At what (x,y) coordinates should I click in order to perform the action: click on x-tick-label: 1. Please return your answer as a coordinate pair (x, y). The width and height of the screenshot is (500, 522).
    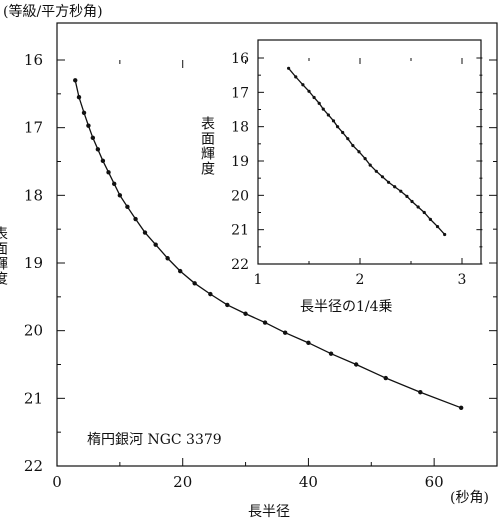
    Looking at the image, I should click on (258, 280).